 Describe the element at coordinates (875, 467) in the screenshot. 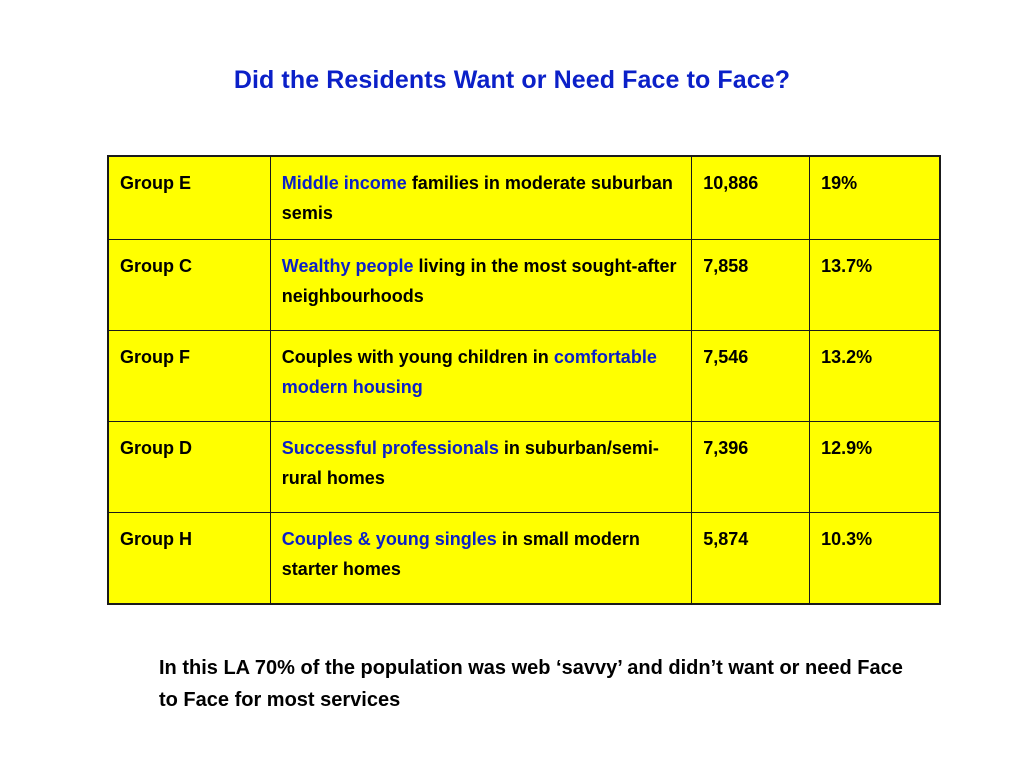

I see `percent-cell: 12.9%` at that location.